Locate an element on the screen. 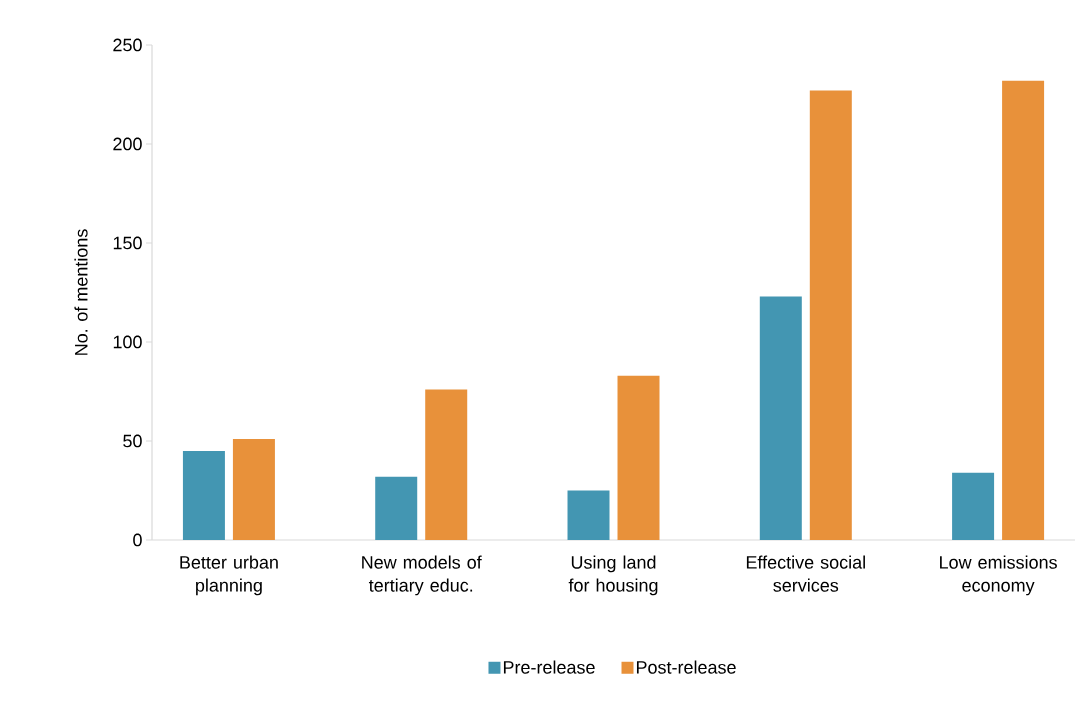  y-tick-label: 200 is located at coordinates (127, 144).